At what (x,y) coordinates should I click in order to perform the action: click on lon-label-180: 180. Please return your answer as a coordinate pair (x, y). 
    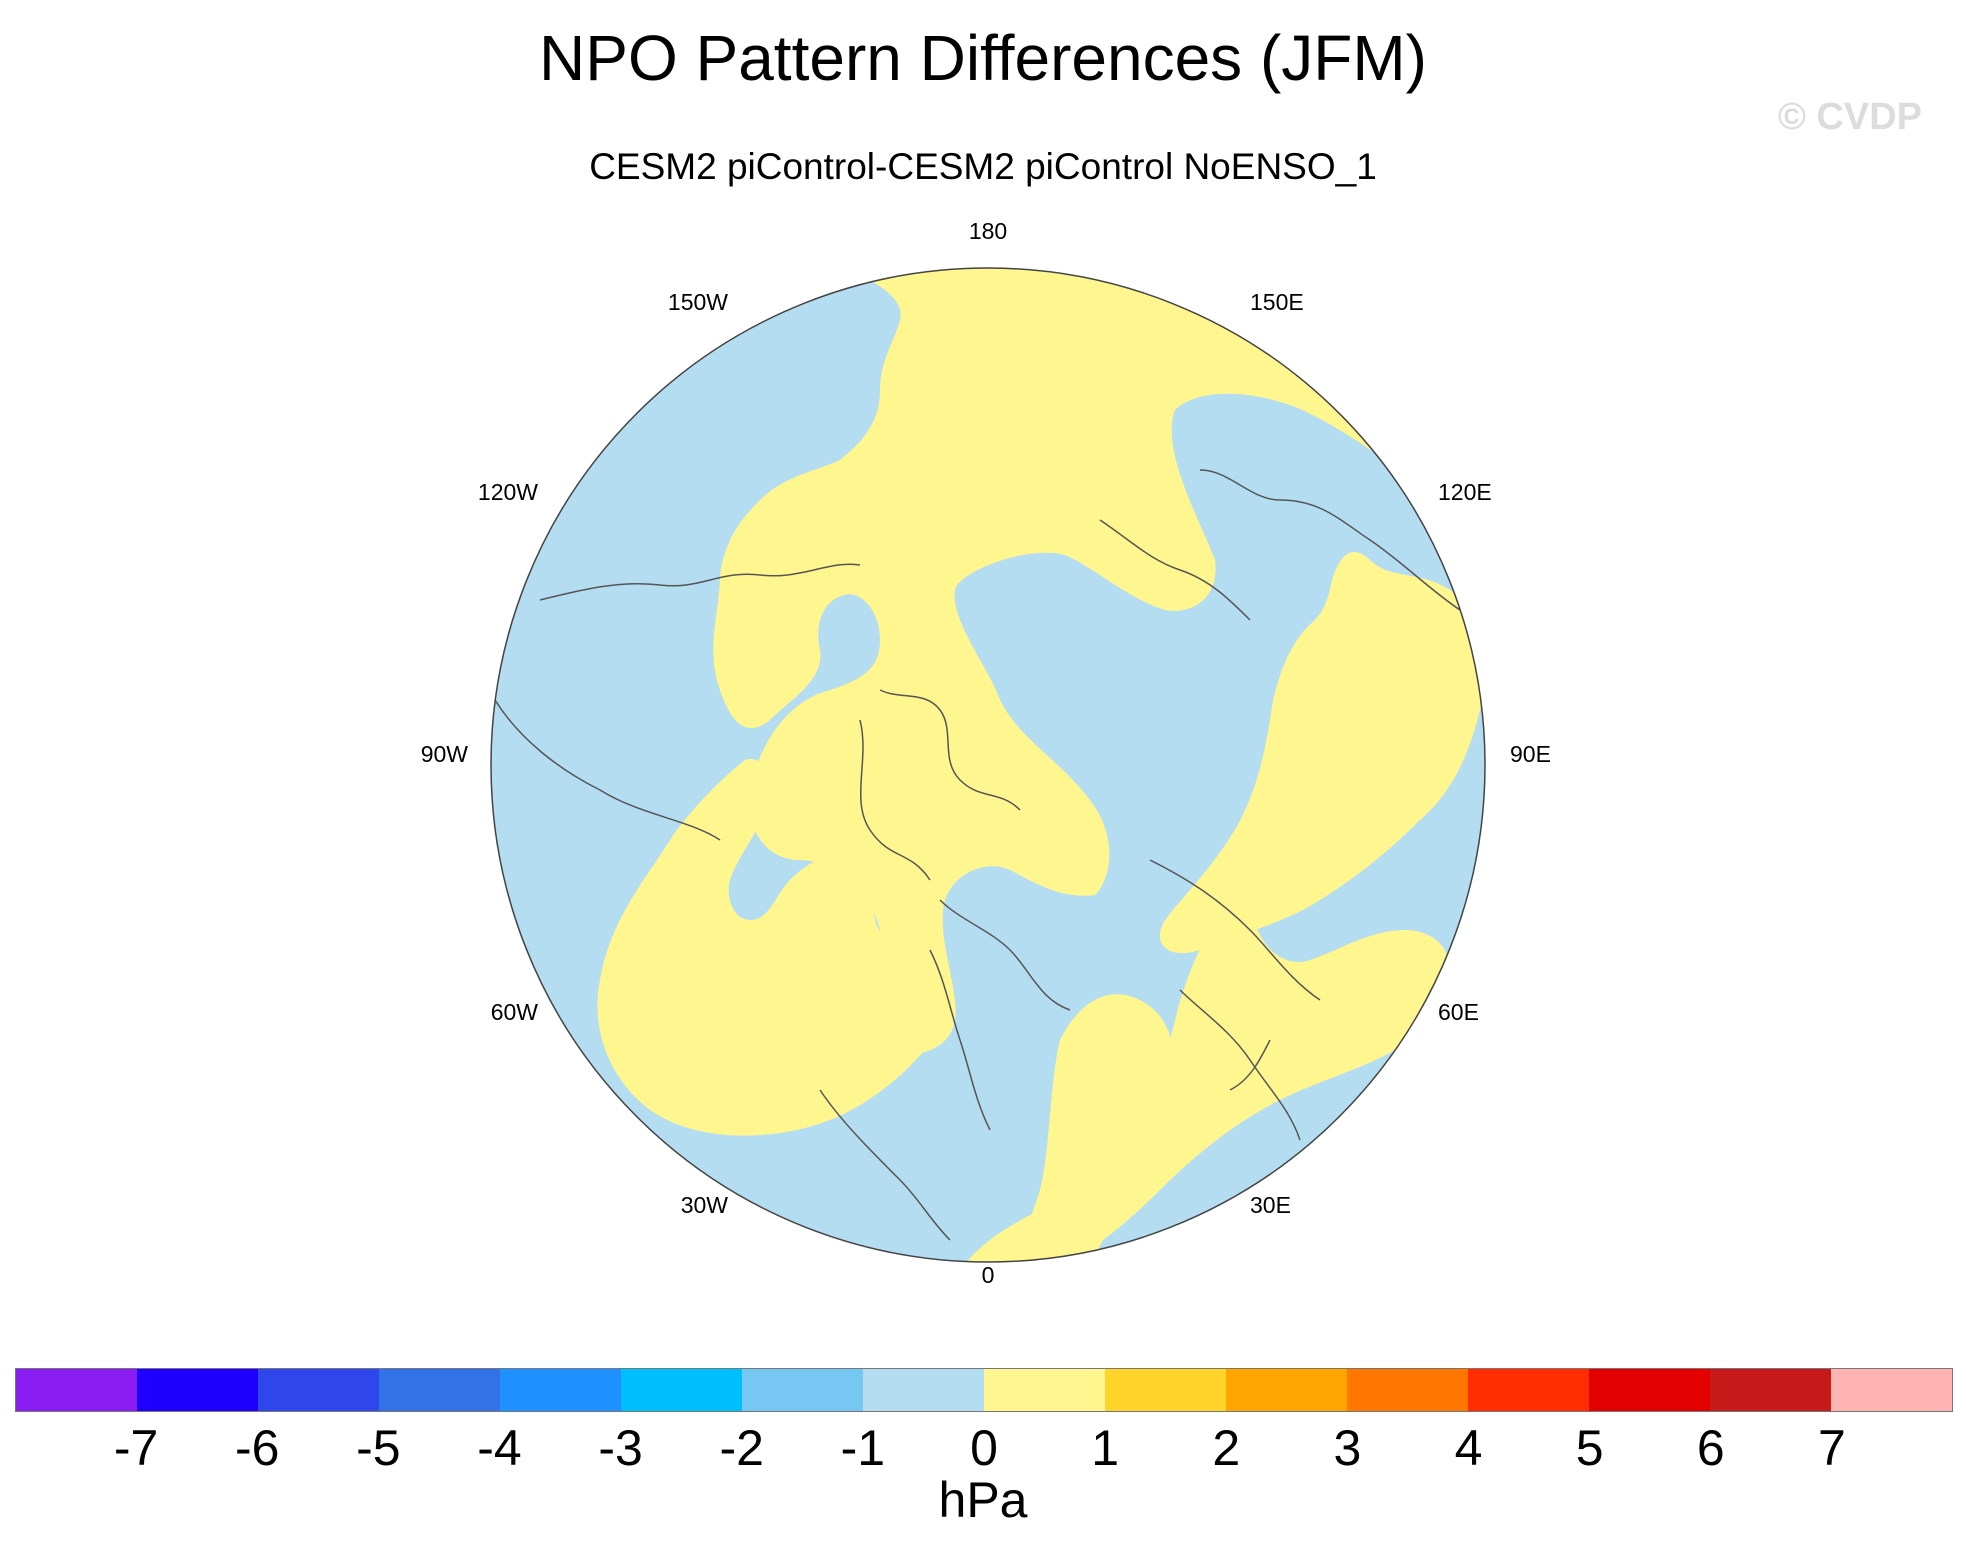
    Looking at the image, I should click on (988, 231).